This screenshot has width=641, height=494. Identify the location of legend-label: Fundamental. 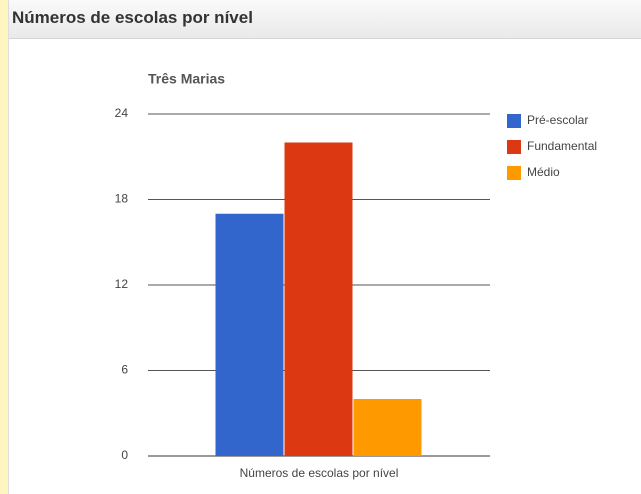
(562, 146).